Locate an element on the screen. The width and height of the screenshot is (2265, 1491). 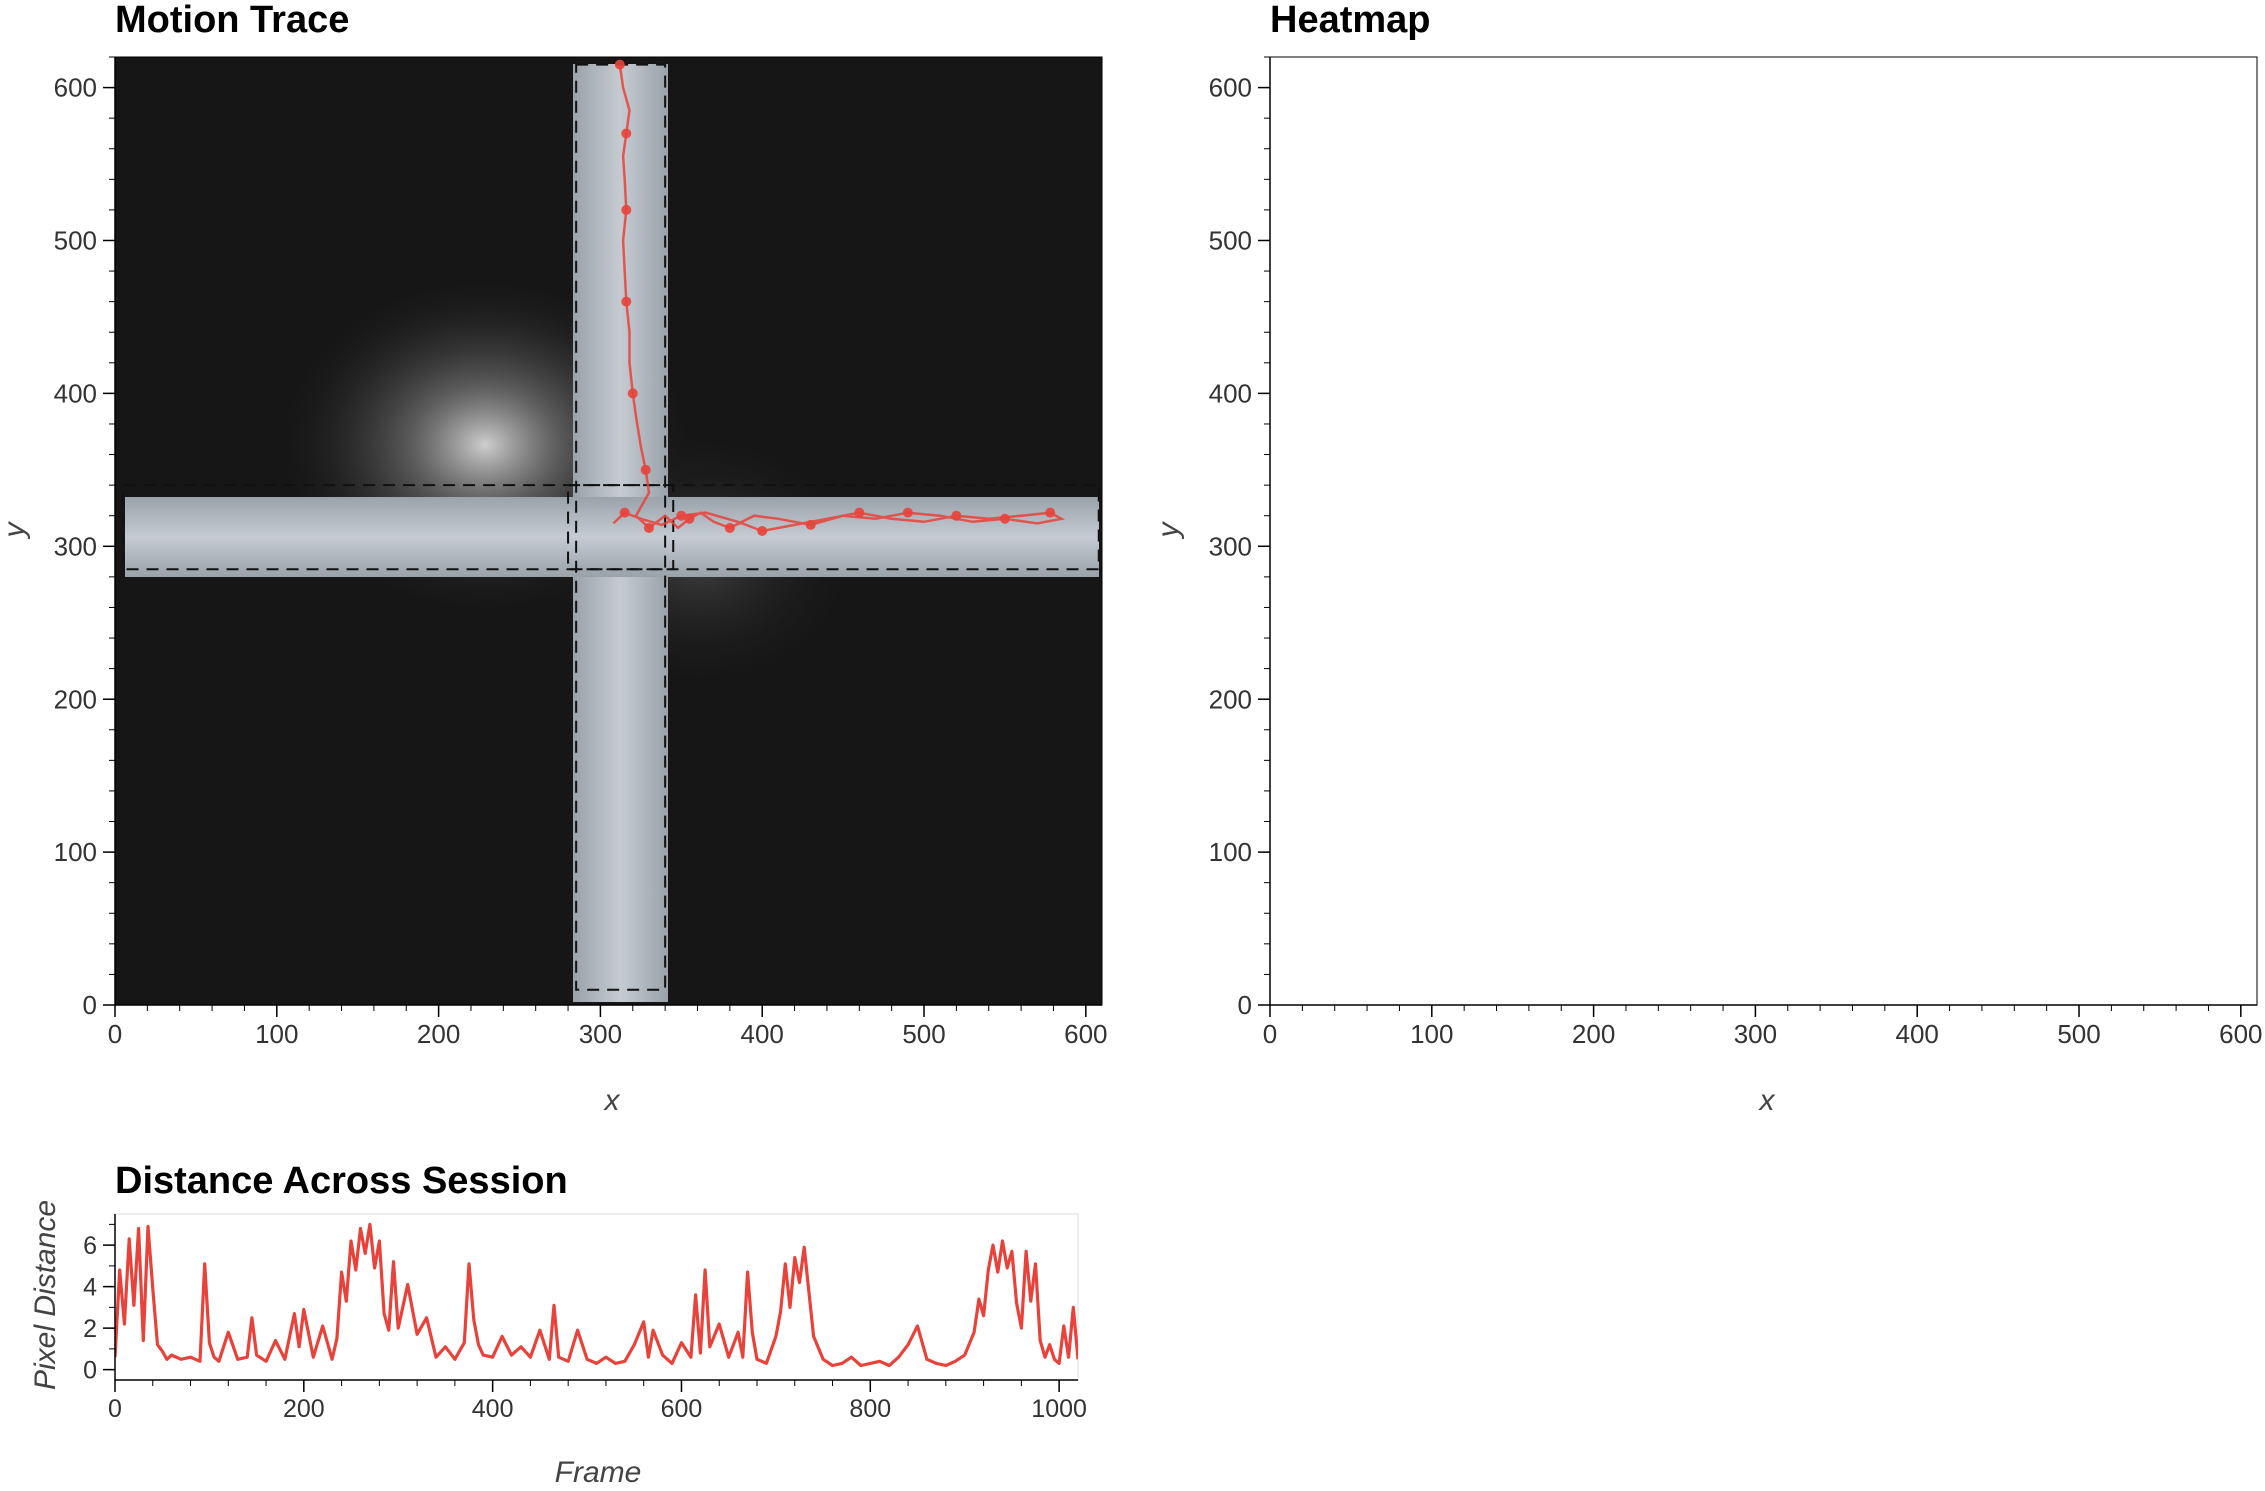
x-tick-label: 0 is located at coordinates (115, 1034).